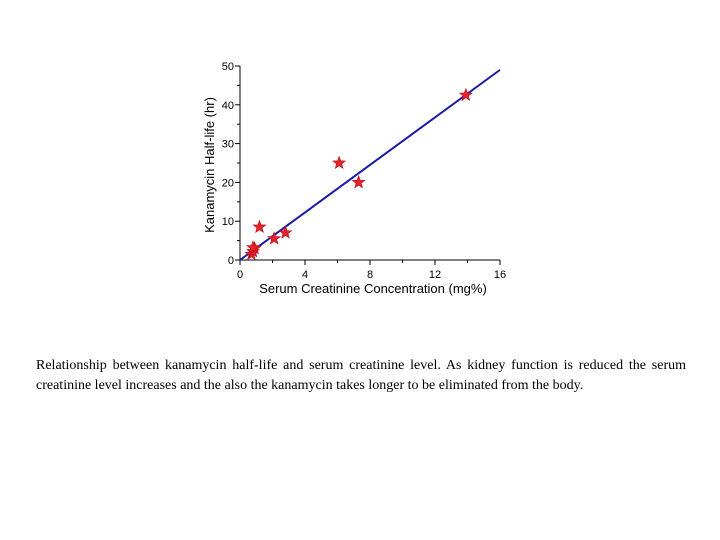 This screenshot has height=540, width=720. I want to click on y-tick-label: 20, so click(228, 183).